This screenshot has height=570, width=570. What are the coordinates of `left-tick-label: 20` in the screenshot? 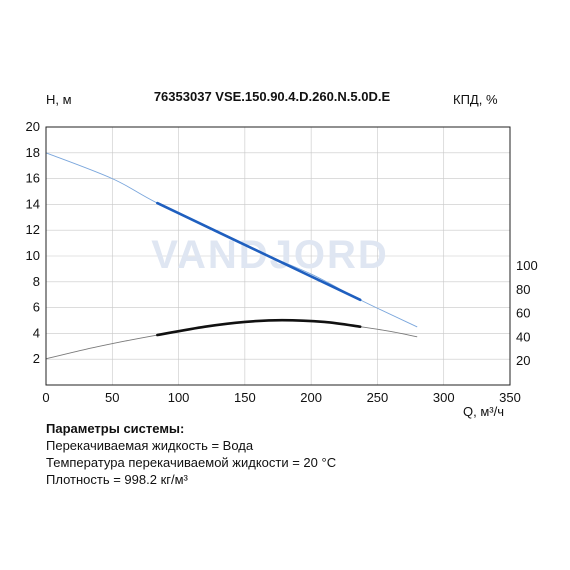 It's located at (33, 126).